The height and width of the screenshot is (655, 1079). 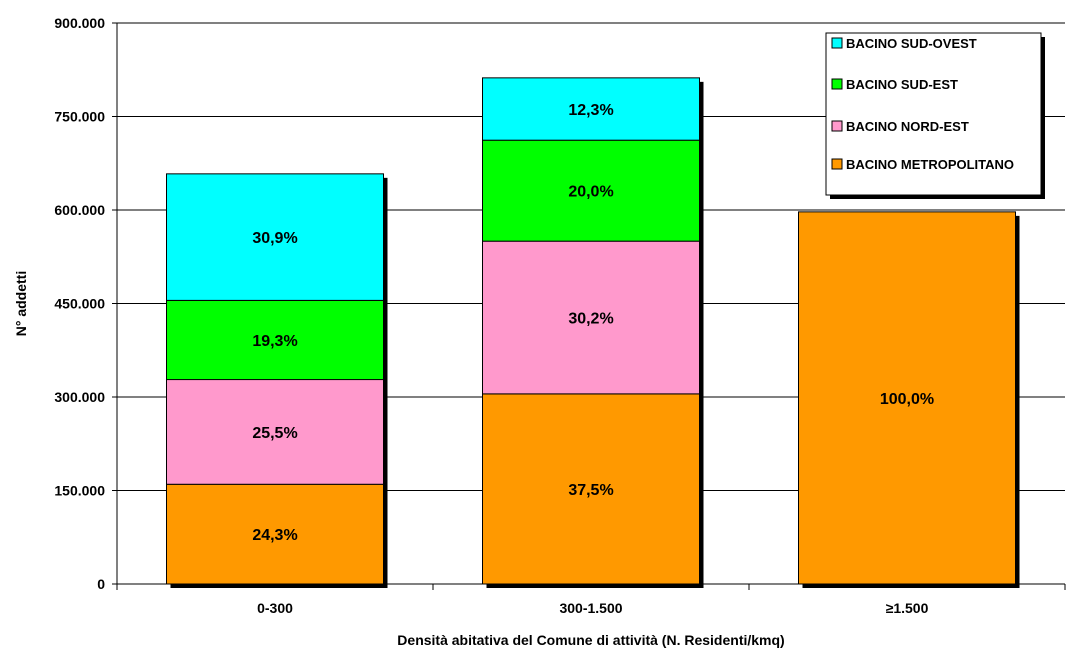 I want to click on legend-label: BACINO SUD-OVEST, so click(x=911, y=43).